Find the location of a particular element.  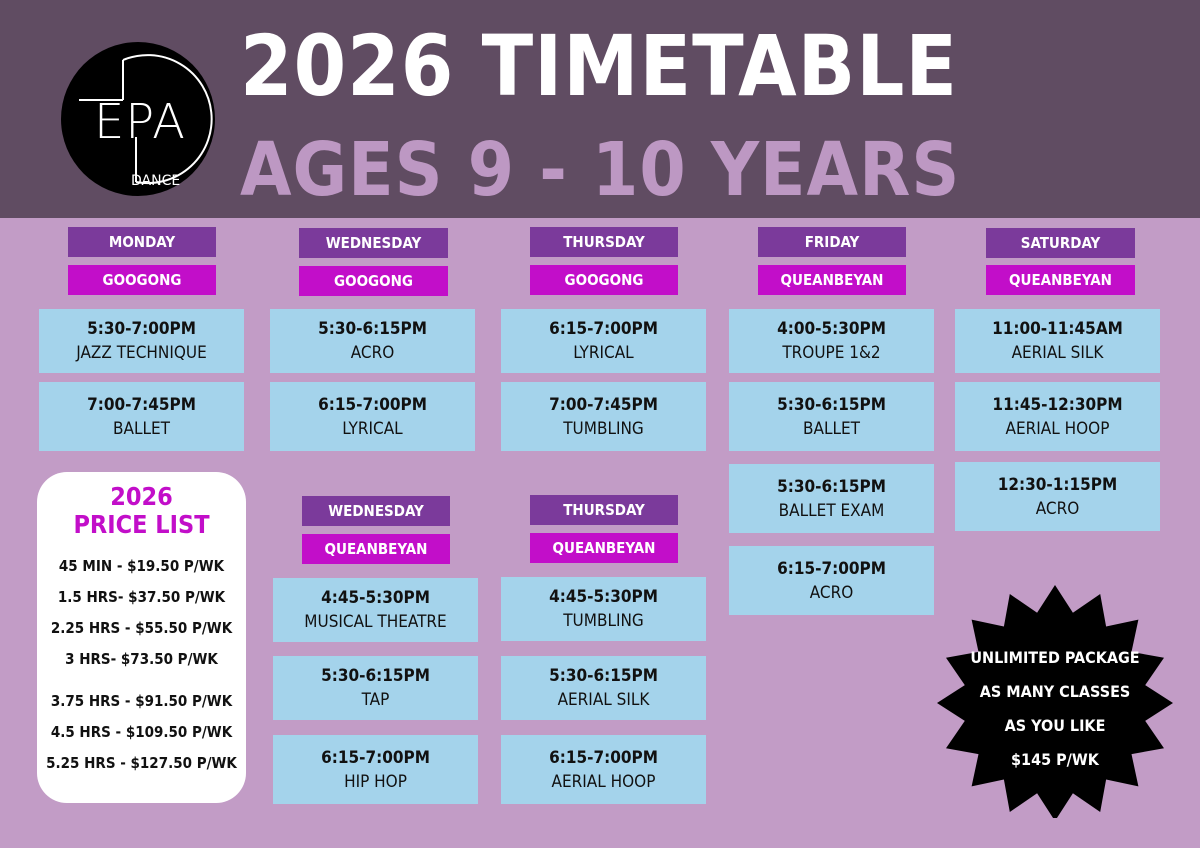

class-box: 5:30-6:15PM BALLET EXAM is located at coordinates (831, 498).